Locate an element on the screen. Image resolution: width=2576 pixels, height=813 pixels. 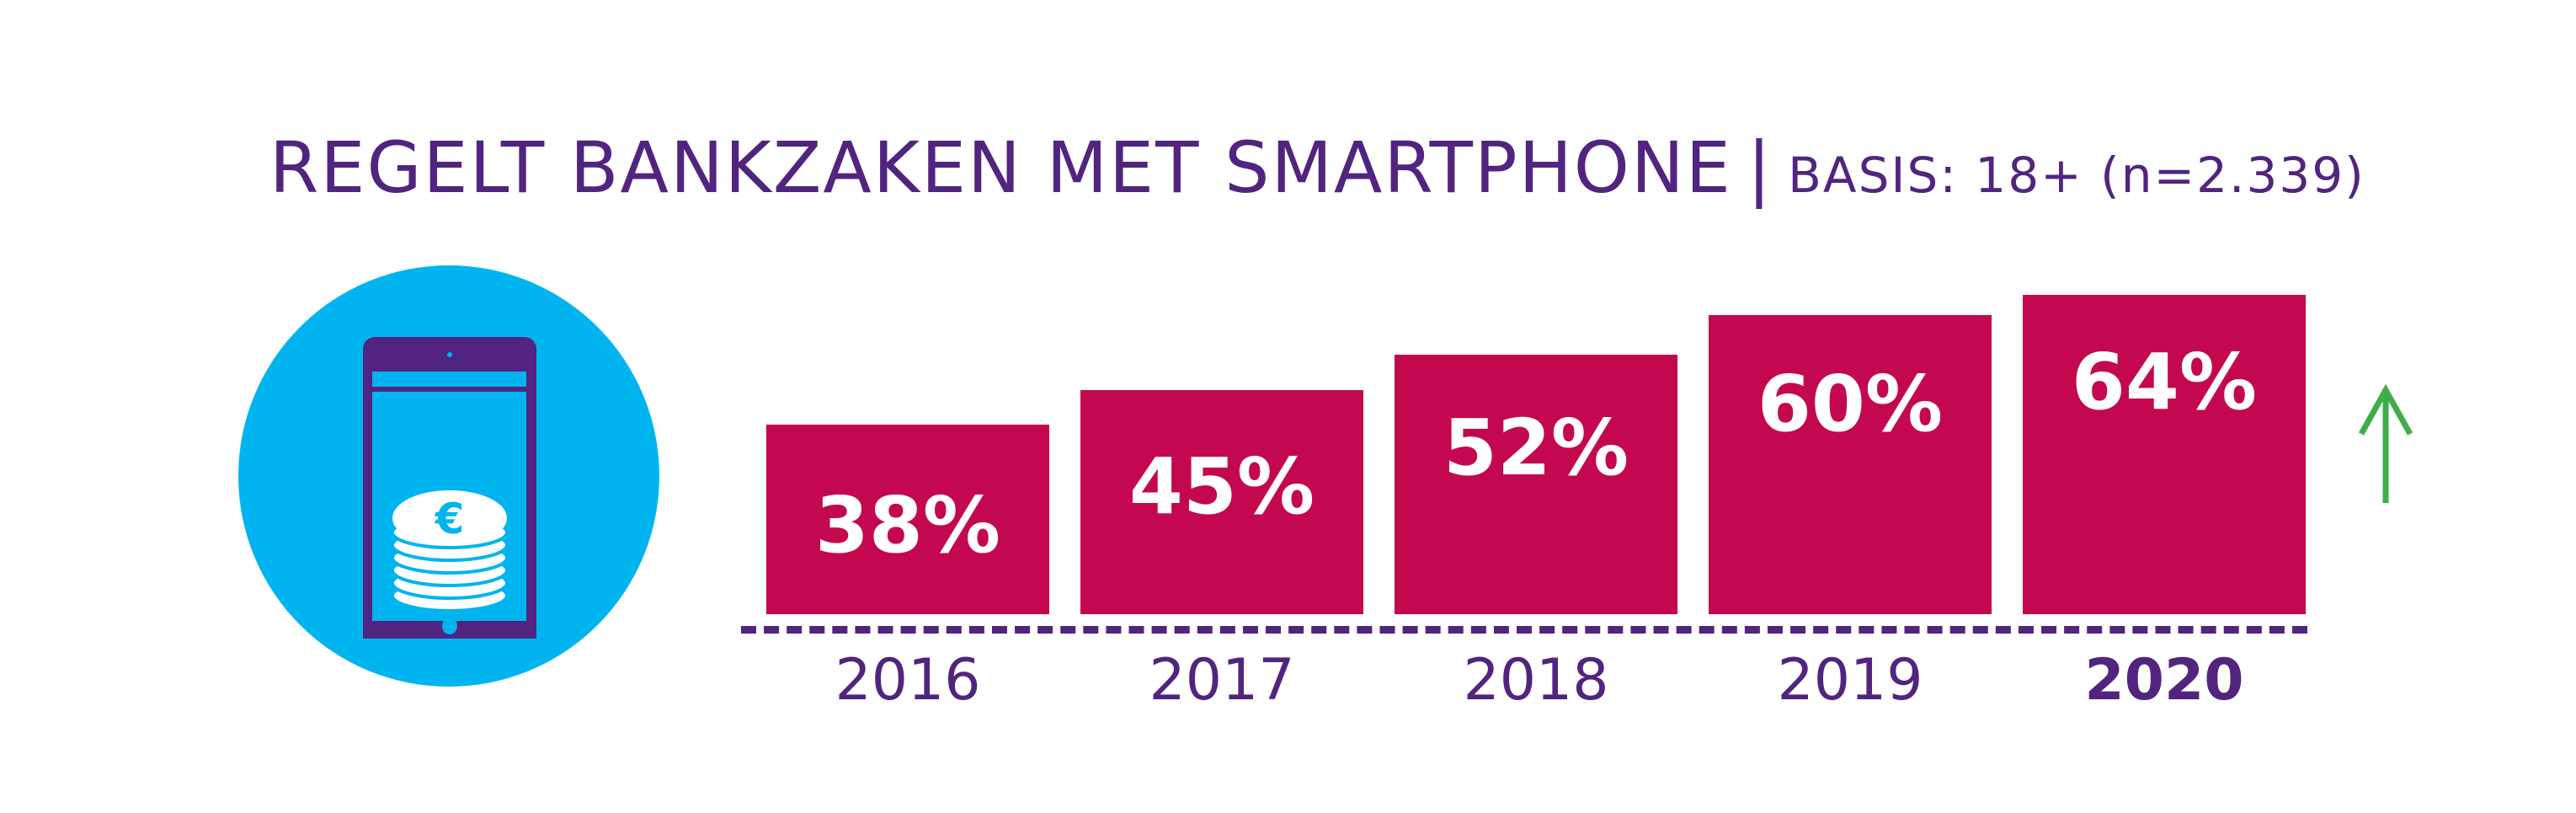
smartphone-euro-coins-icon: € is located at coordinates (448, 476).